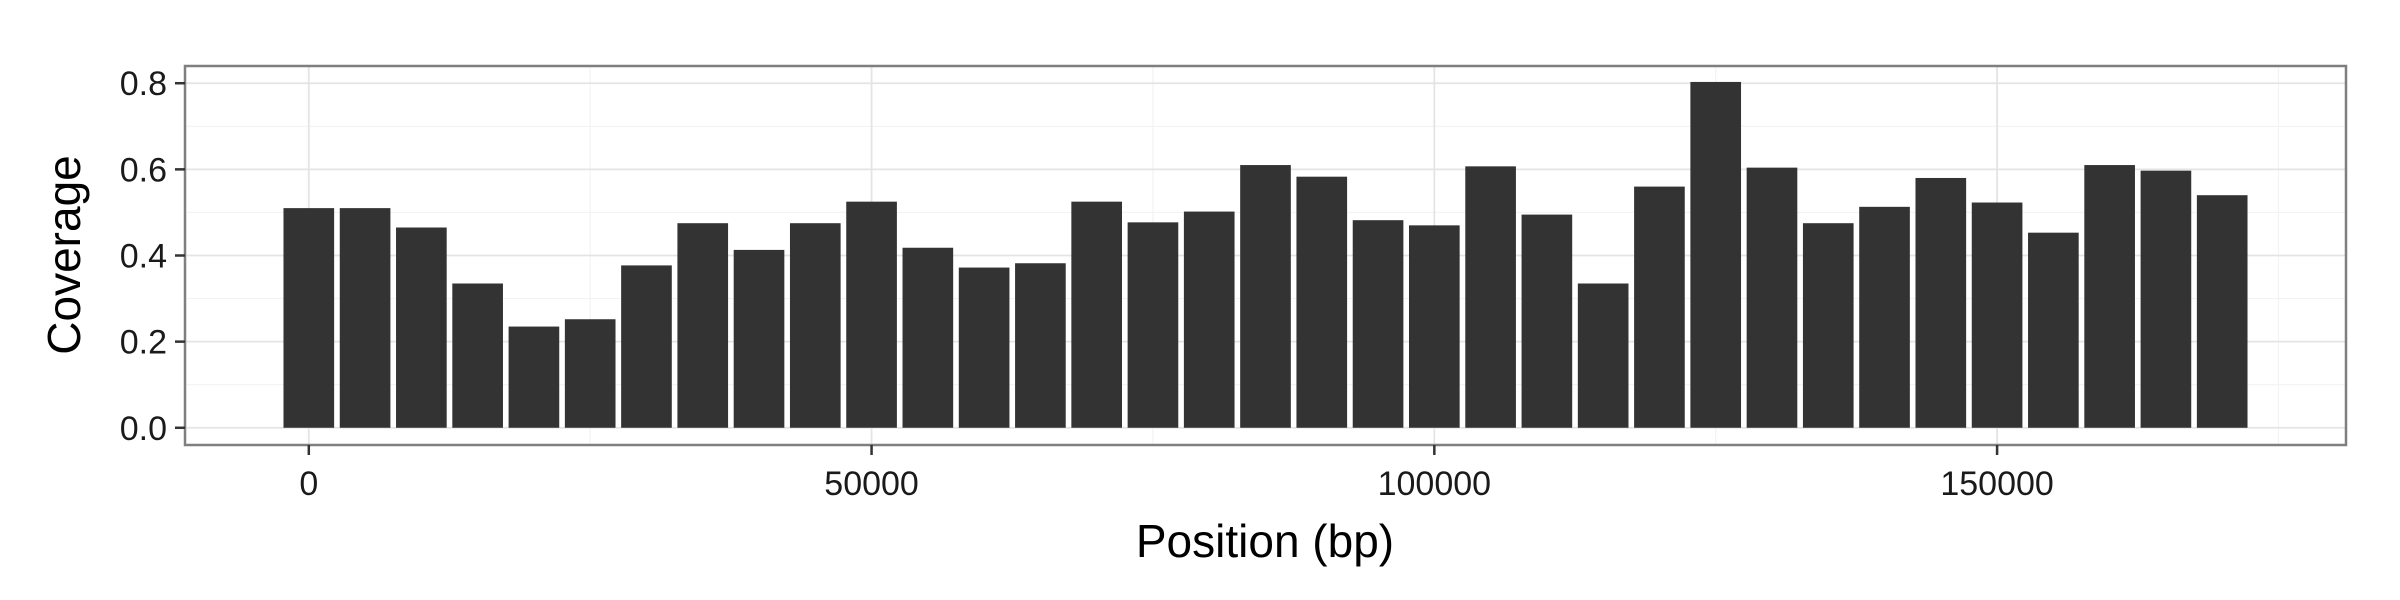 The image size is (2400, 600). What do you see at coordinates (143, 84) in the screenshot?
I see `y-tick-label: 0.8` at bounding box center [143, 84].